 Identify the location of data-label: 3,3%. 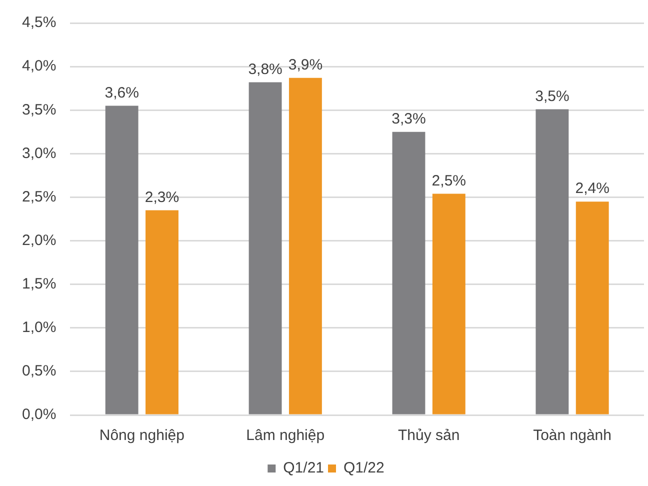
(409, 119).